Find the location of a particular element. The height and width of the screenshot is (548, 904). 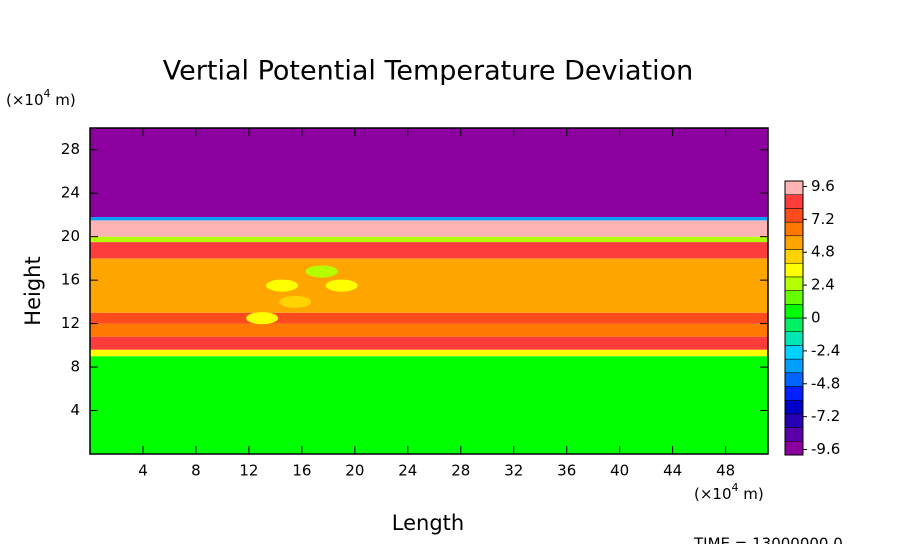

x-axis-label: Length is located at coordinates (428, 523).